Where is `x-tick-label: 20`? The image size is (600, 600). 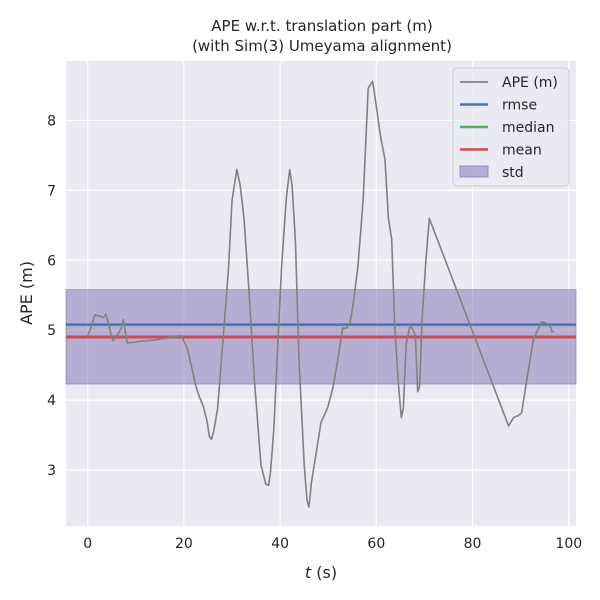 x-tick-label: 20 is located at coordinates (184, 544).